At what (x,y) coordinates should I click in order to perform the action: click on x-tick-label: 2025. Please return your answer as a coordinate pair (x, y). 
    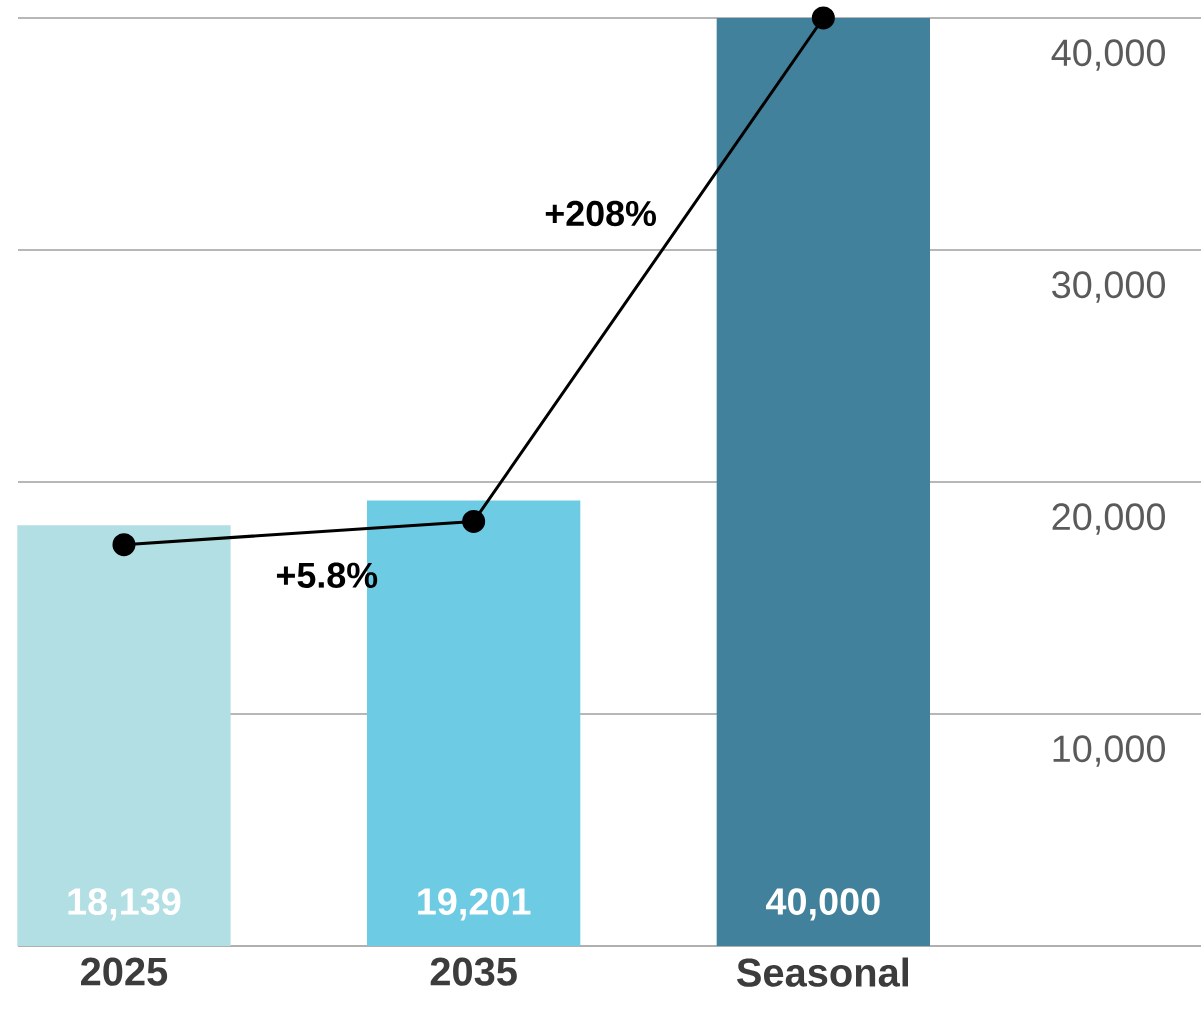
    Looking at the image, I should click on (124, 971).